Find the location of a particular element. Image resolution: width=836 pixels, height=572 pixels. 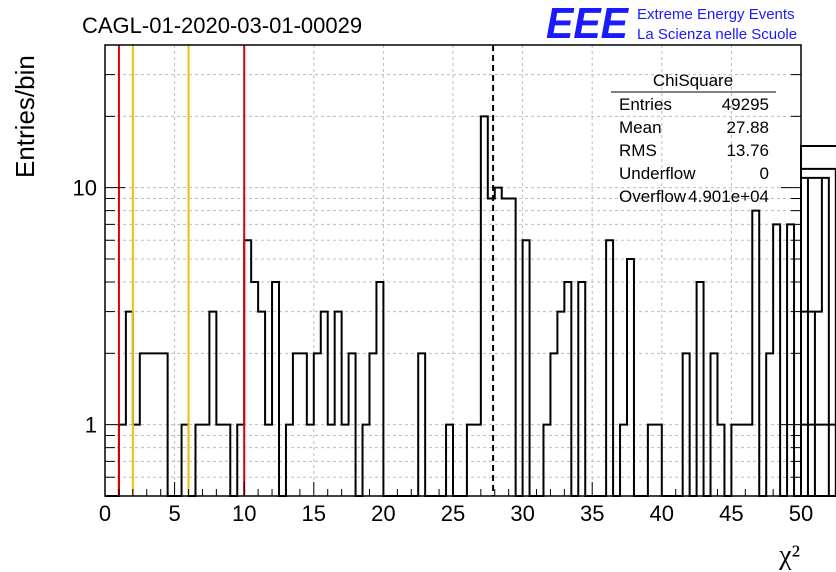

stats-label: Underflow is located at coordinates (657, 173).